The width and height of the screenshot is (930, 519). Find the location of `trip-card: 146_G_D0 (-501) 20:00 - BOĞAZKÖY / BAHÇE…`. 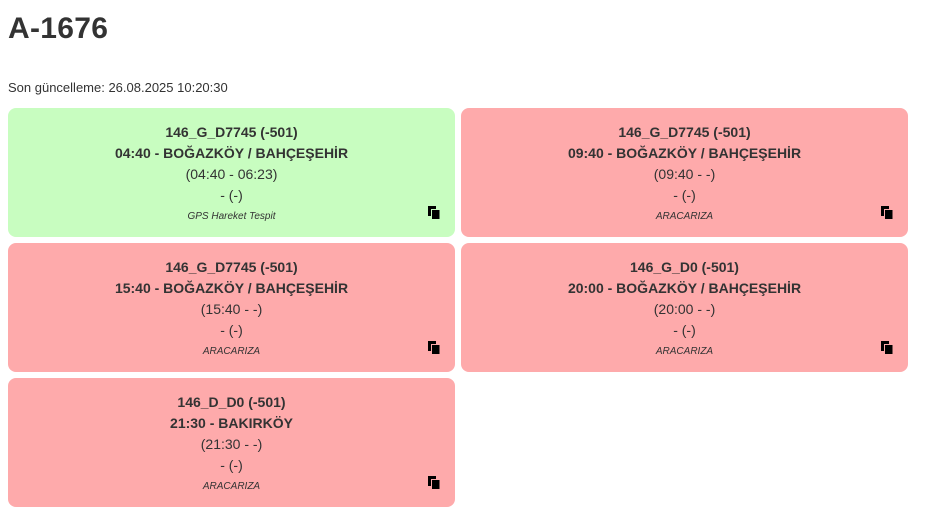

trip-card: 146_G_D0 (-501) 20:00 - BOĞAZKÖY / BAHÇE… is located at coordinates (684, 307).